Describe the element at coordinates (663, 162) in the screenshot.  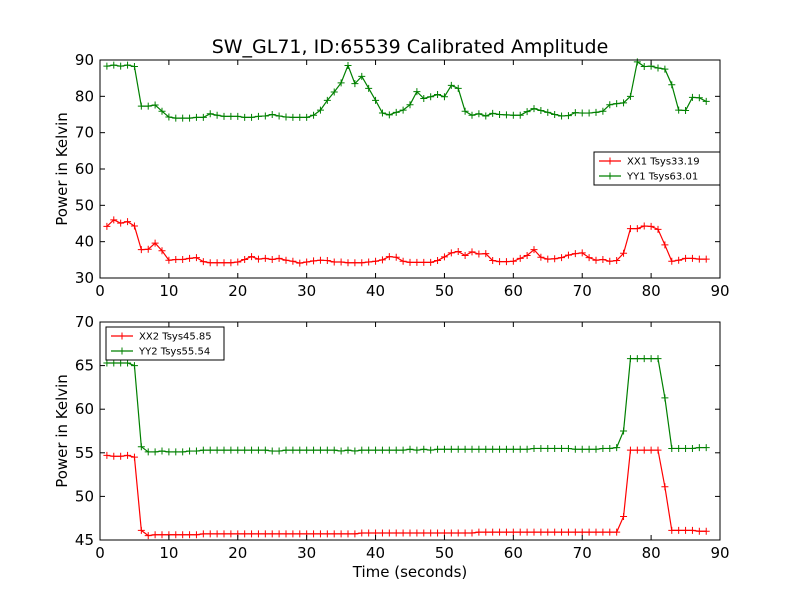
I see `legend-label: XX1 Tsys33.19` at that location.